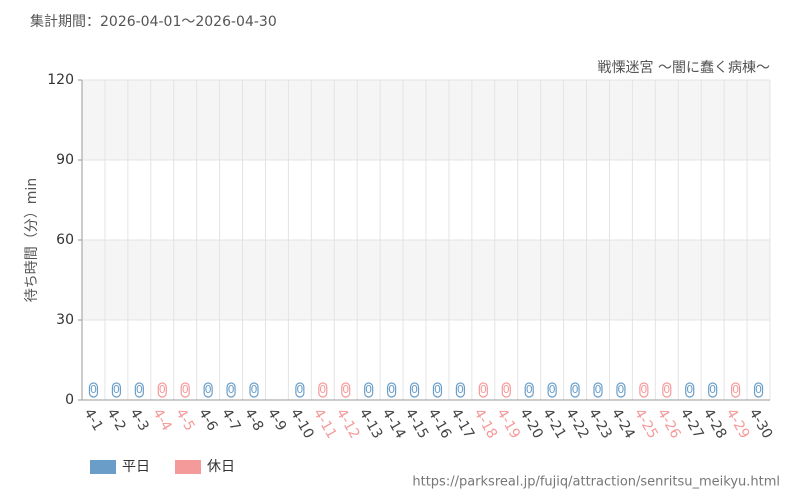 Image resolution: width=800 pixels, height=500 pixels. Describe the element at coordinates (184, 420) in the screenshot. I see `x-tick-label: 4-5` at that location.